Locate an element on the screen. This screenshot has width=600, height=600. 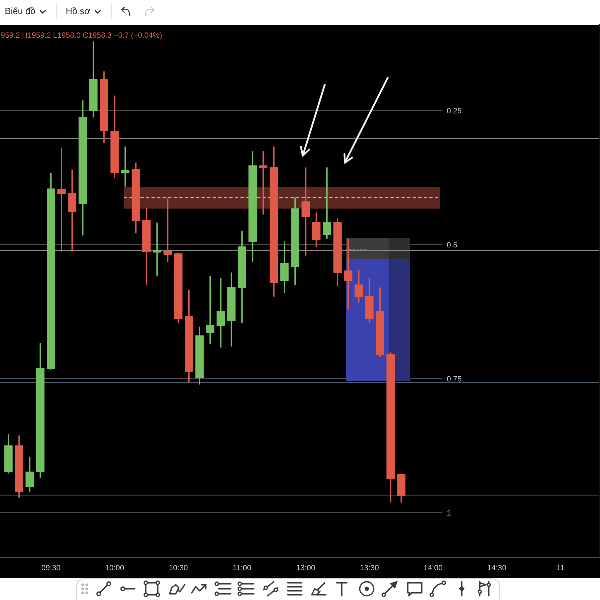
text: Biểu đồ is located at coordinates (21, 10).